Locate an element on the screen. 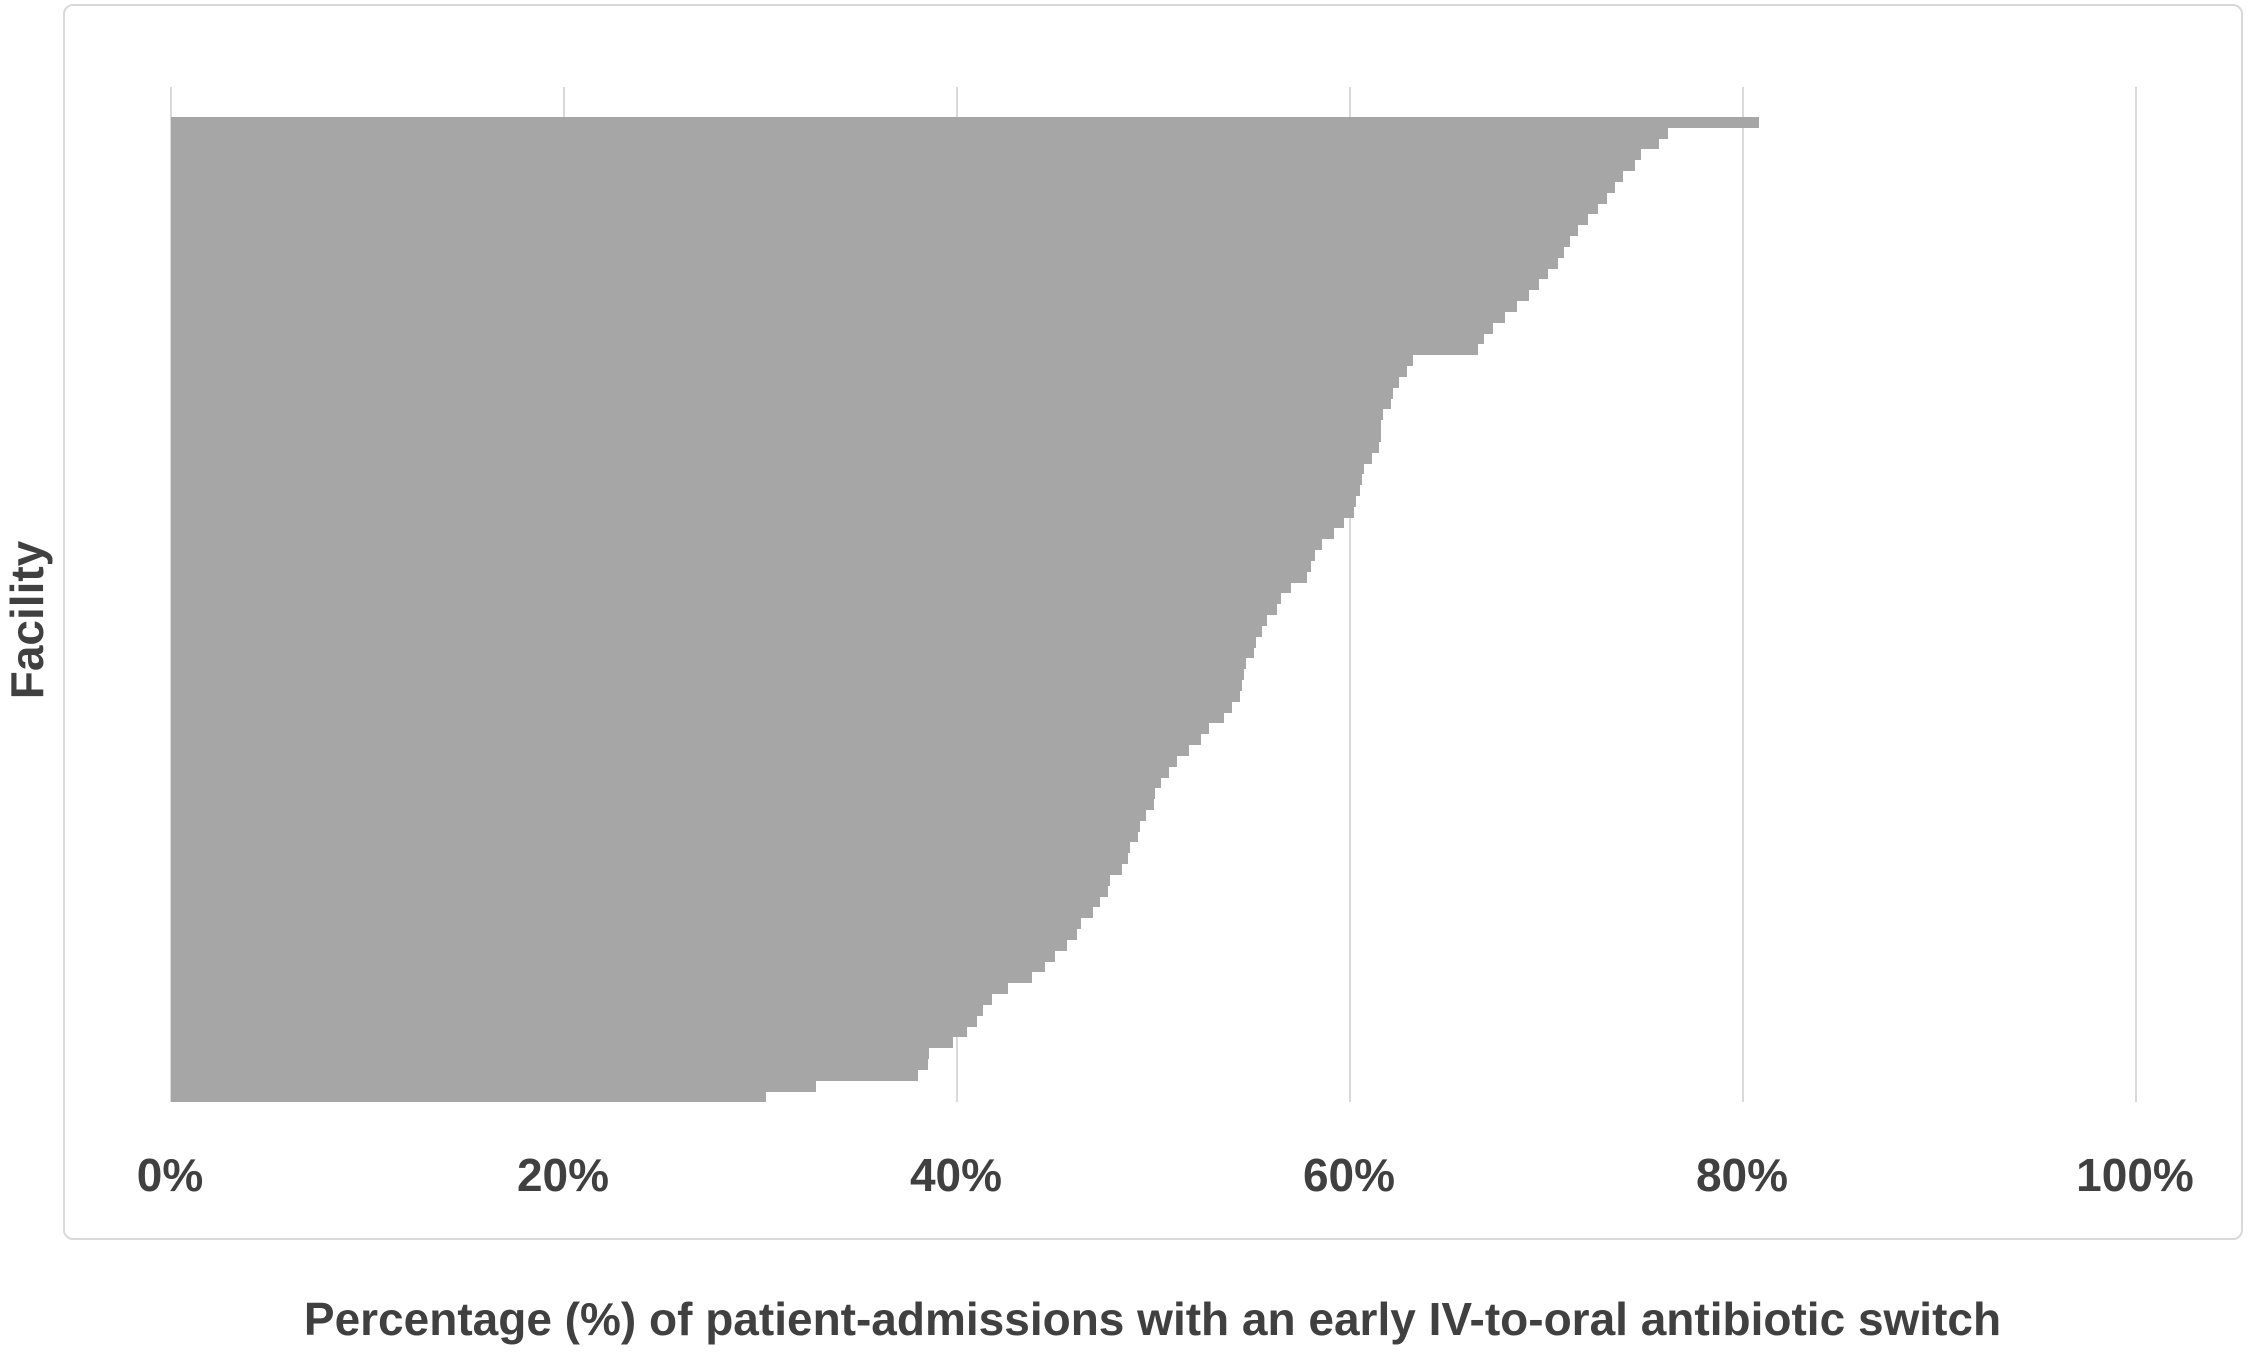 This screenshot has width=2250, height=1352. y-axis-title: Facility is located at coordinates (27, 620).